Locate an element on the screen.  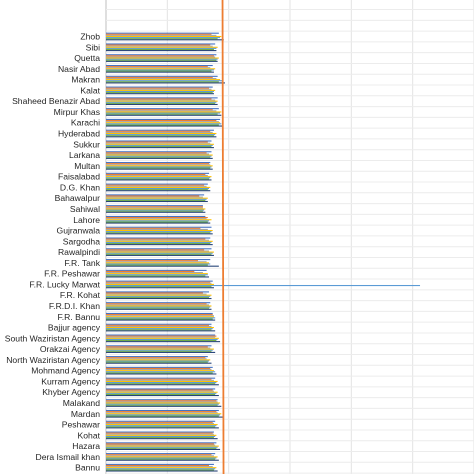
category-label: Mirpur Khas is located at coordinates (77, 112).